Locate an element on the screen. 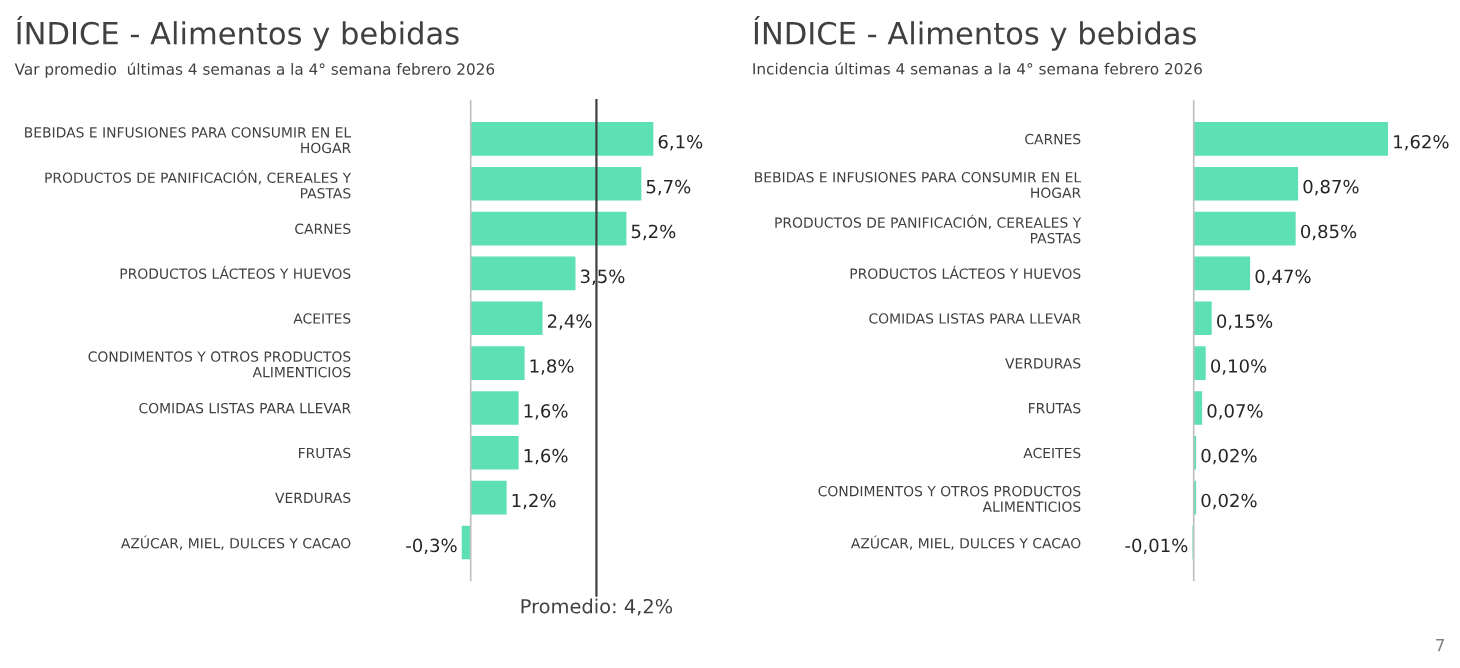 This screenshot has width=1460, height=668. data-label: 0,15% is located at coordinates (1245, 322).